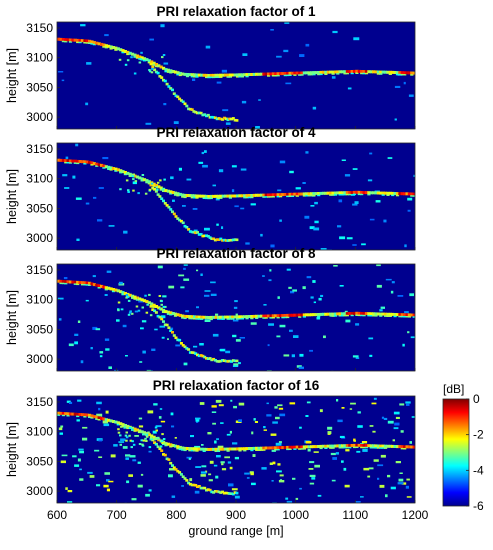  I want to click on y-tick-label: 3150, so click(39, 149).